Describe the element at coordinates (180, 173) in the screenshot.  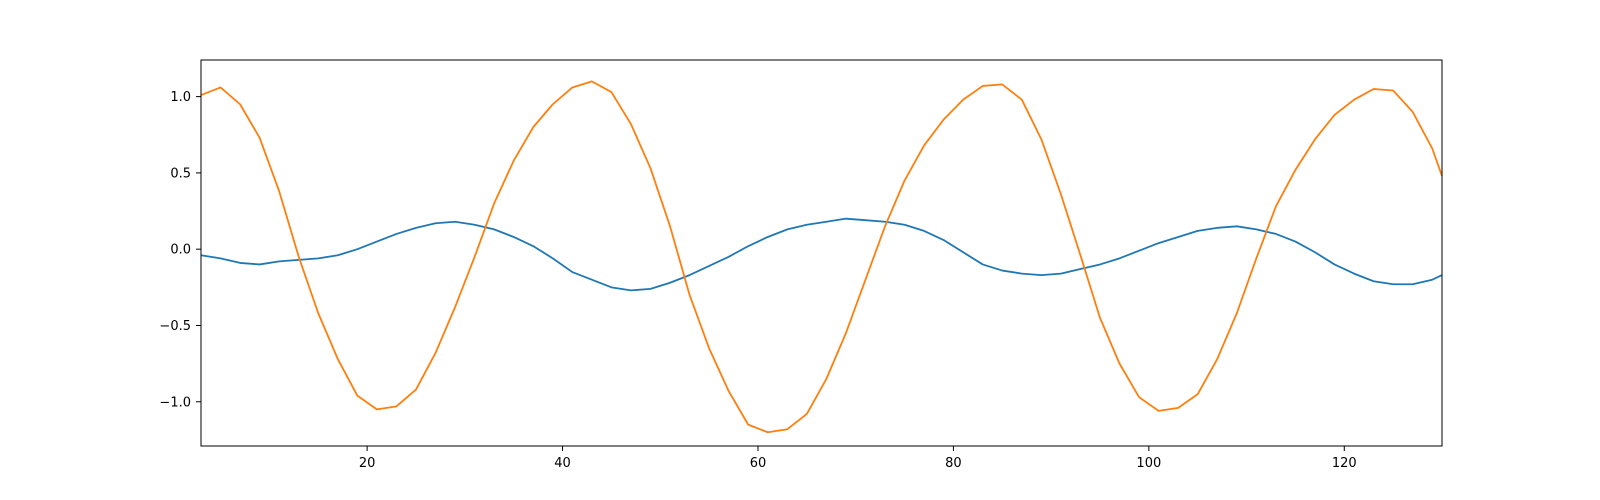
I see `y-tick-label: 0.5` at that location.